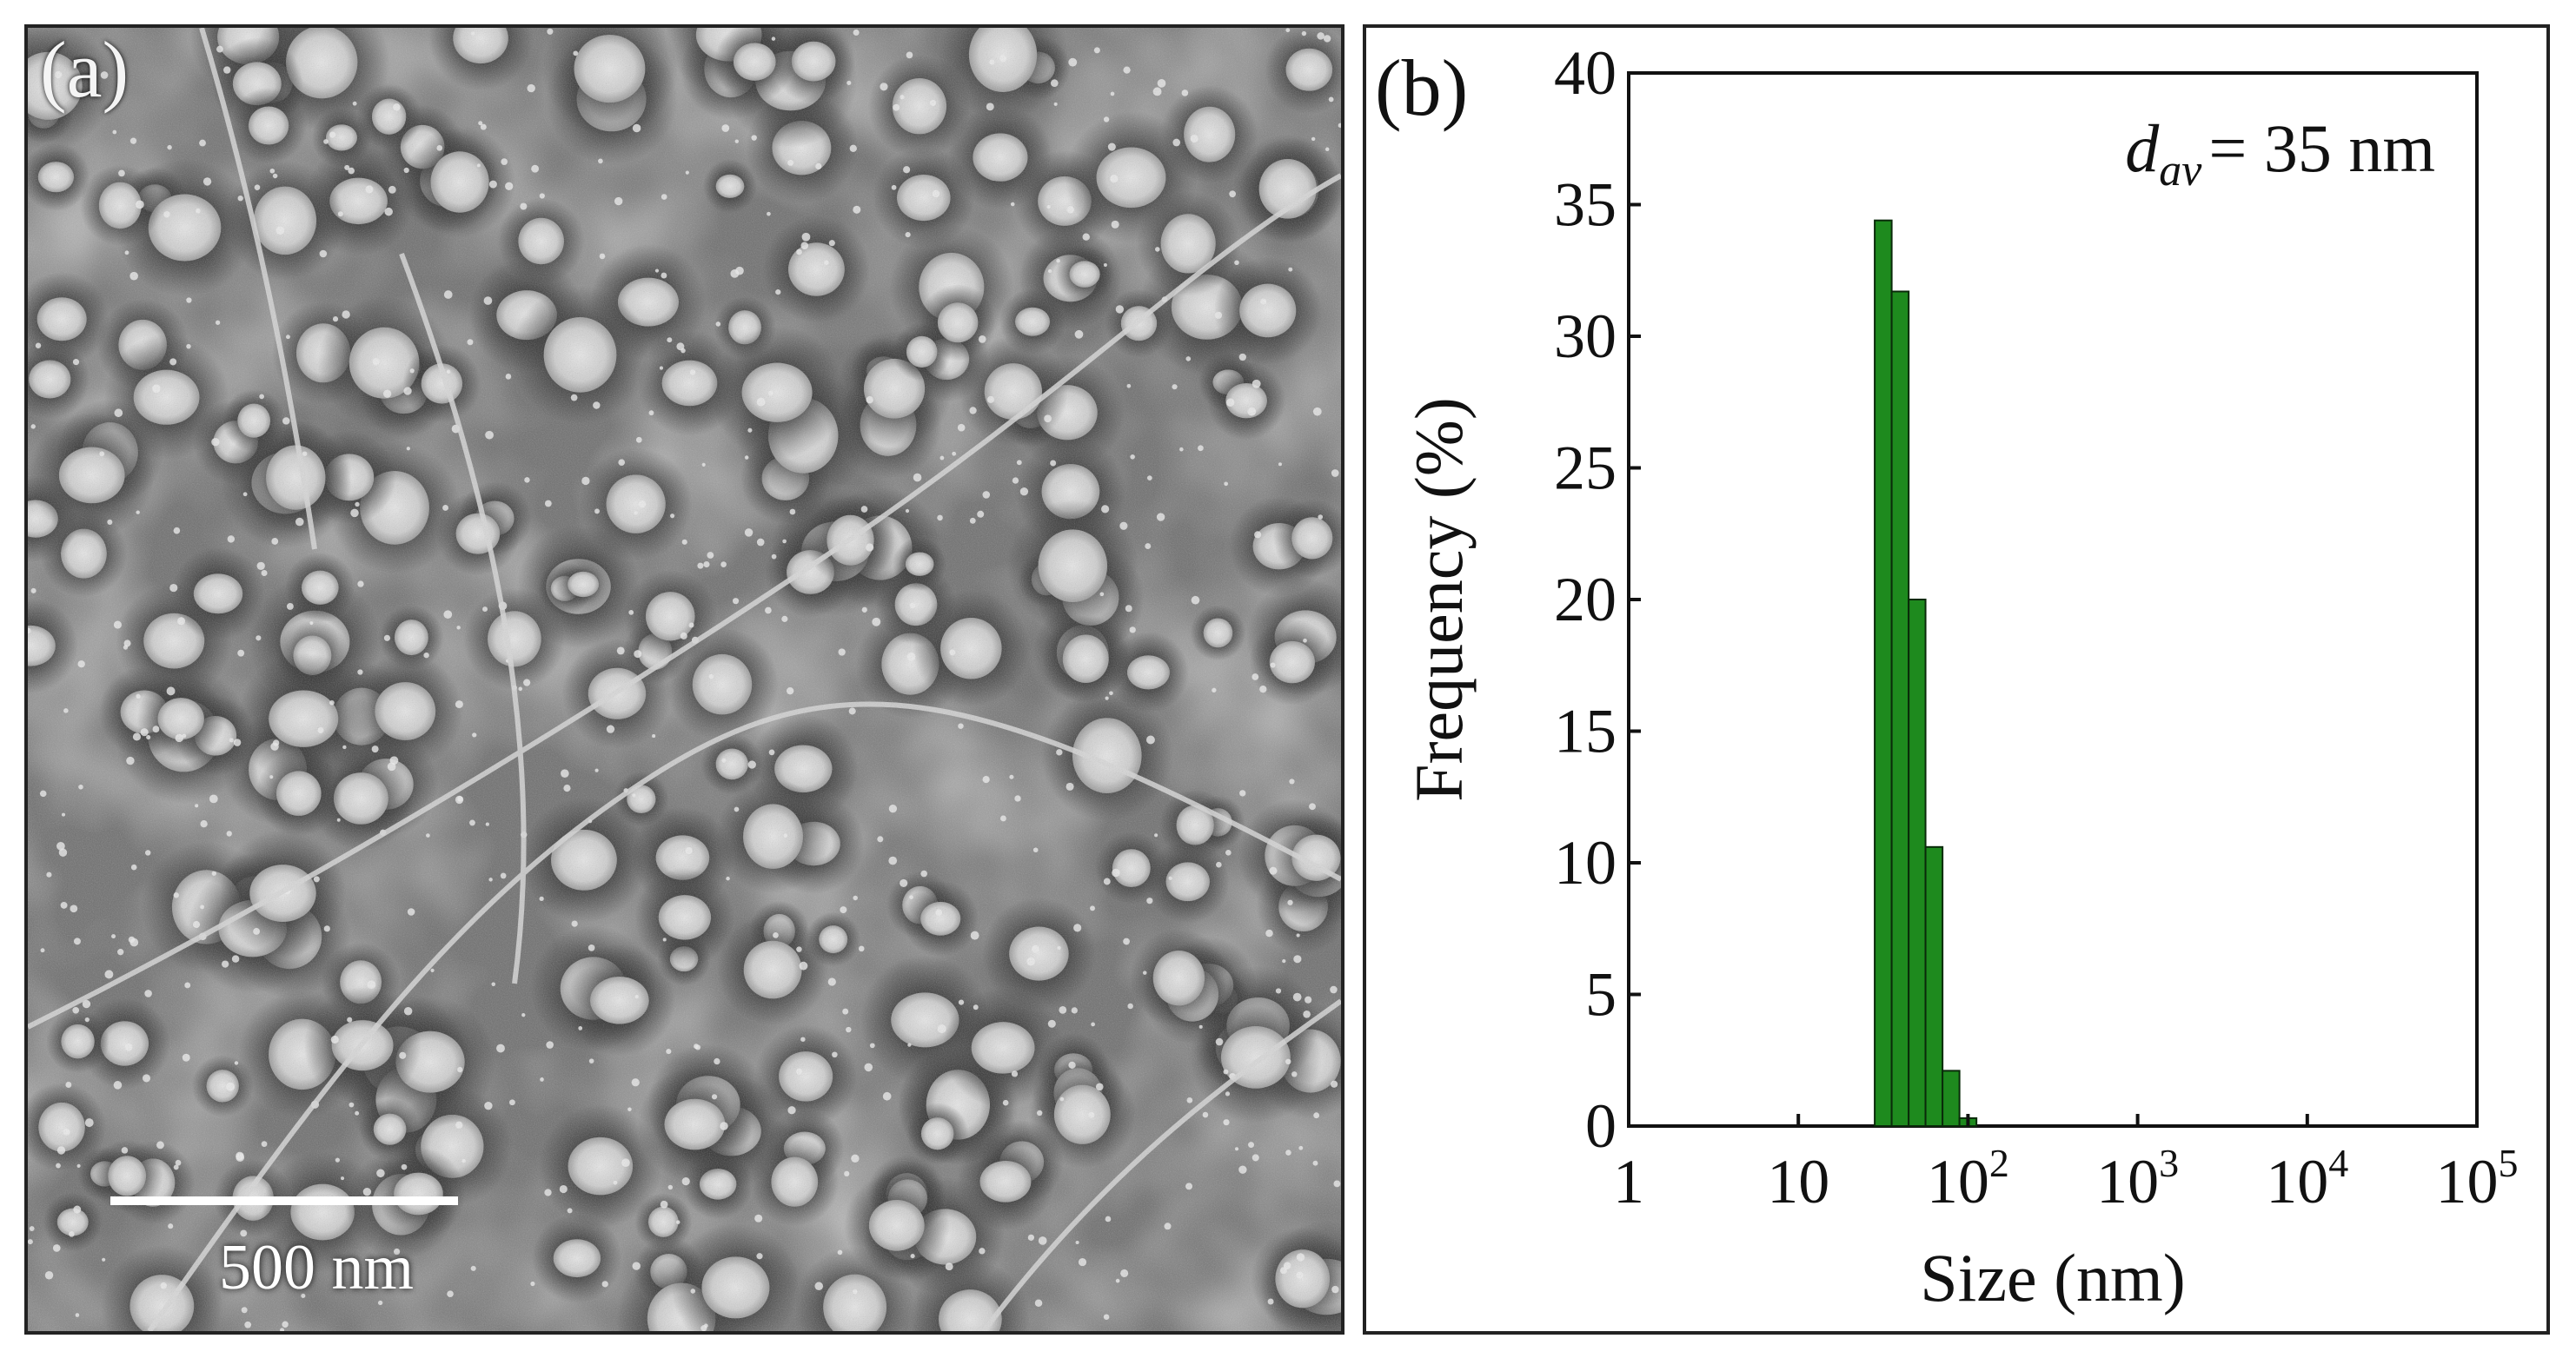  I want to click on y-tick-label: 20, so click(1585, 599).